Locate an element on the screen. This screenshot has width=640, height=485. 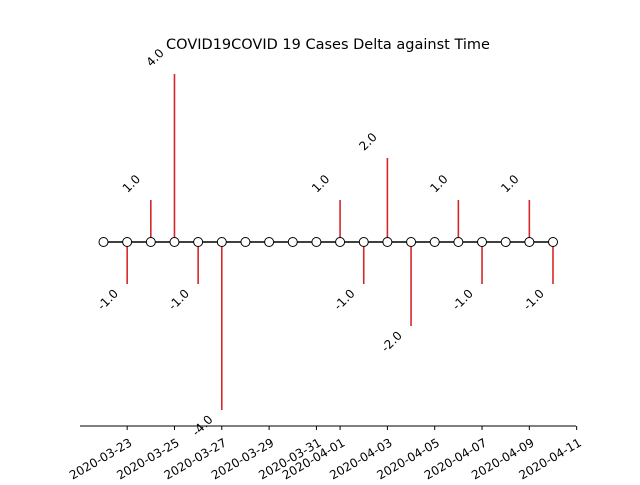
value-label-2020-04-06: 1.0 is located at coordinates (438, 183).